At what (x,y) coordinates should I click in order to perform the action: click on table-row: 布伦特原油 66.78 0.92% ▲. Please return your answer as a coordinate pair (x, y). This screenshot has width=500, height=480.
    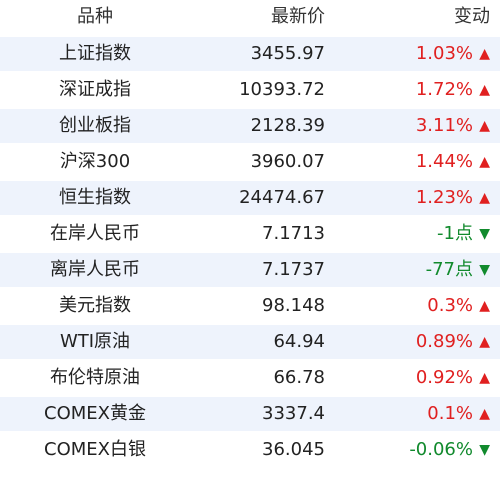
    Looking at the image, I should click on (250, 378).